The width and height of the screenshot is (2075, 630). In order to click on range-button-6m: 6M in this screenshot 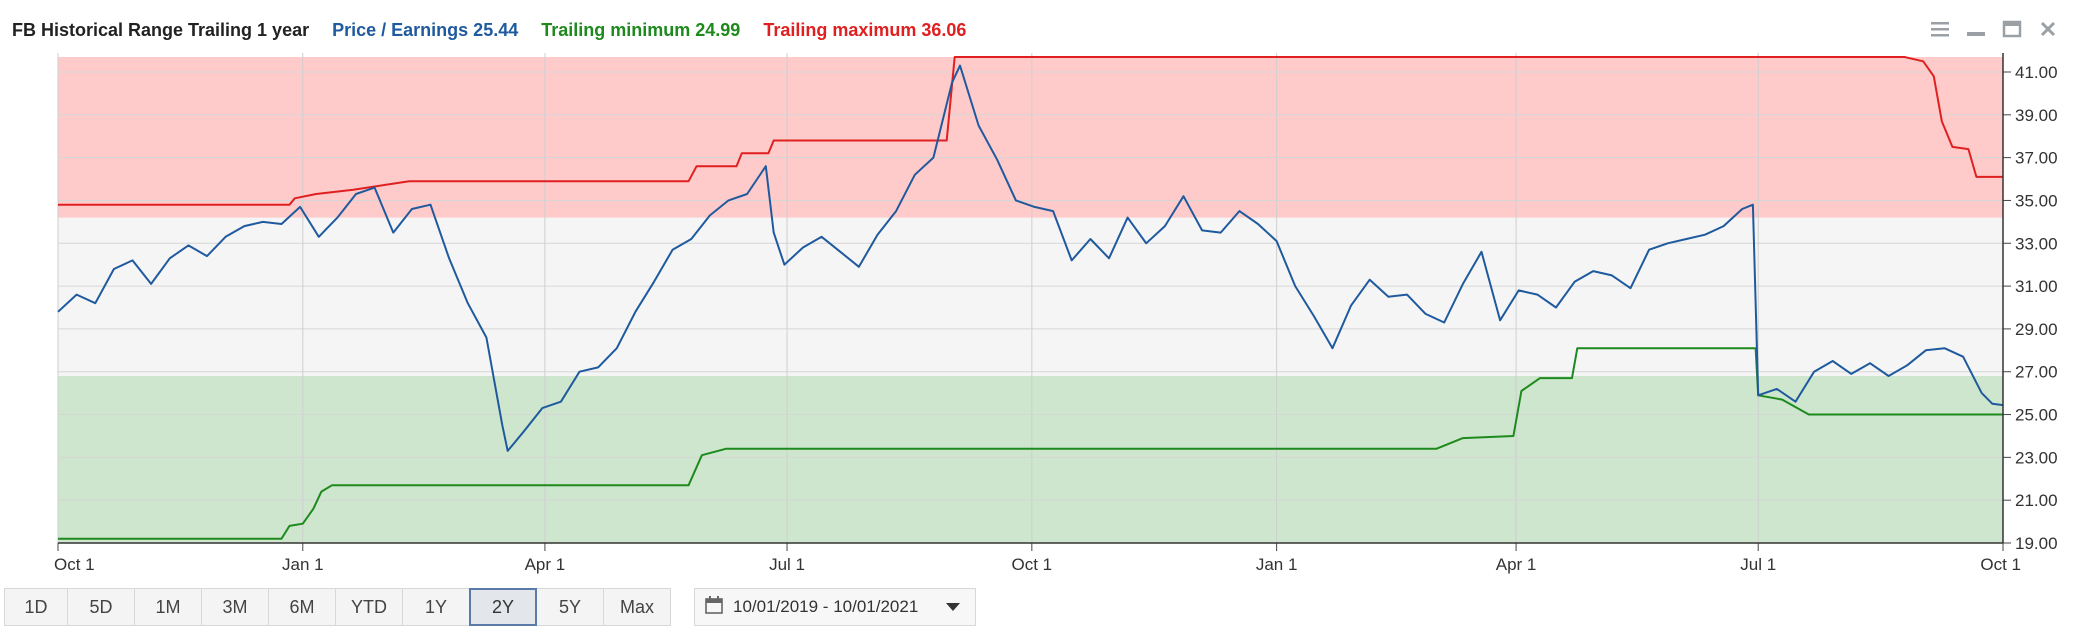, I will do `click(302, 607)`.